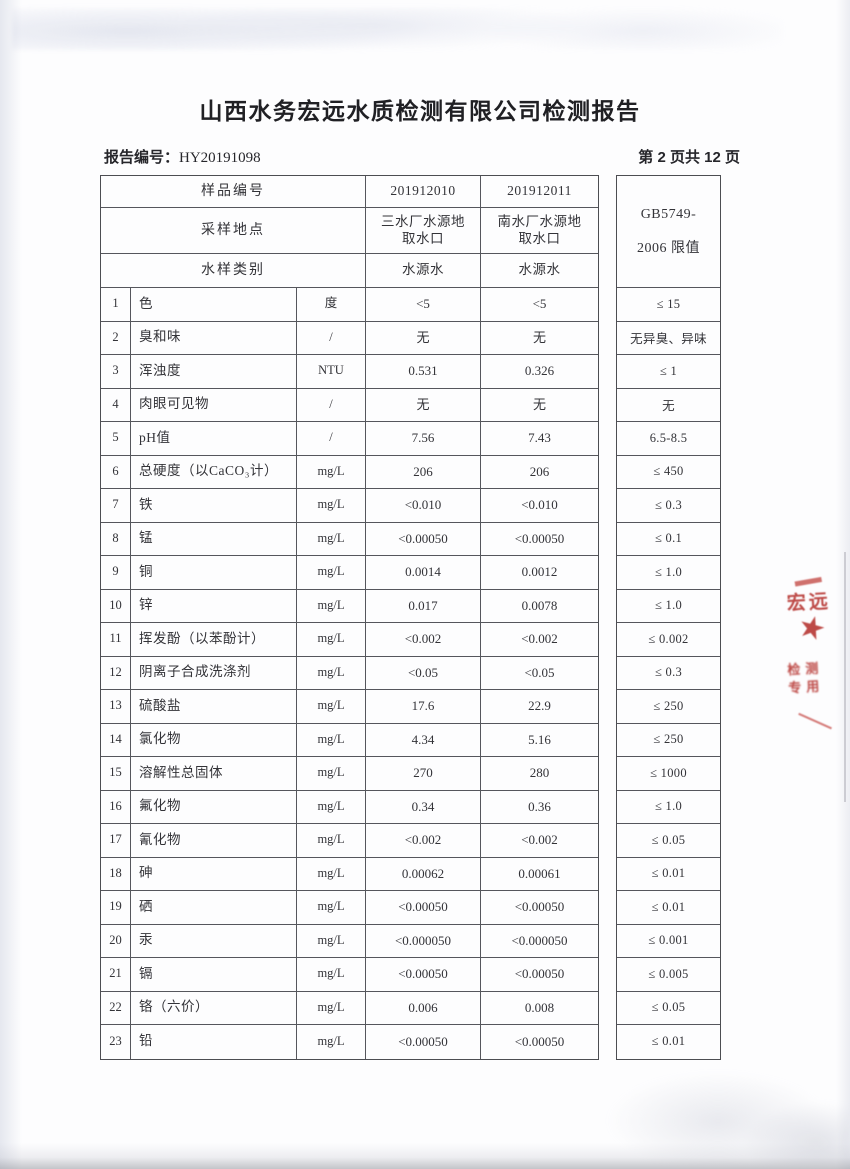 The image size is (850, 1169). I want to click on page-edge-line, so click(845, 677).